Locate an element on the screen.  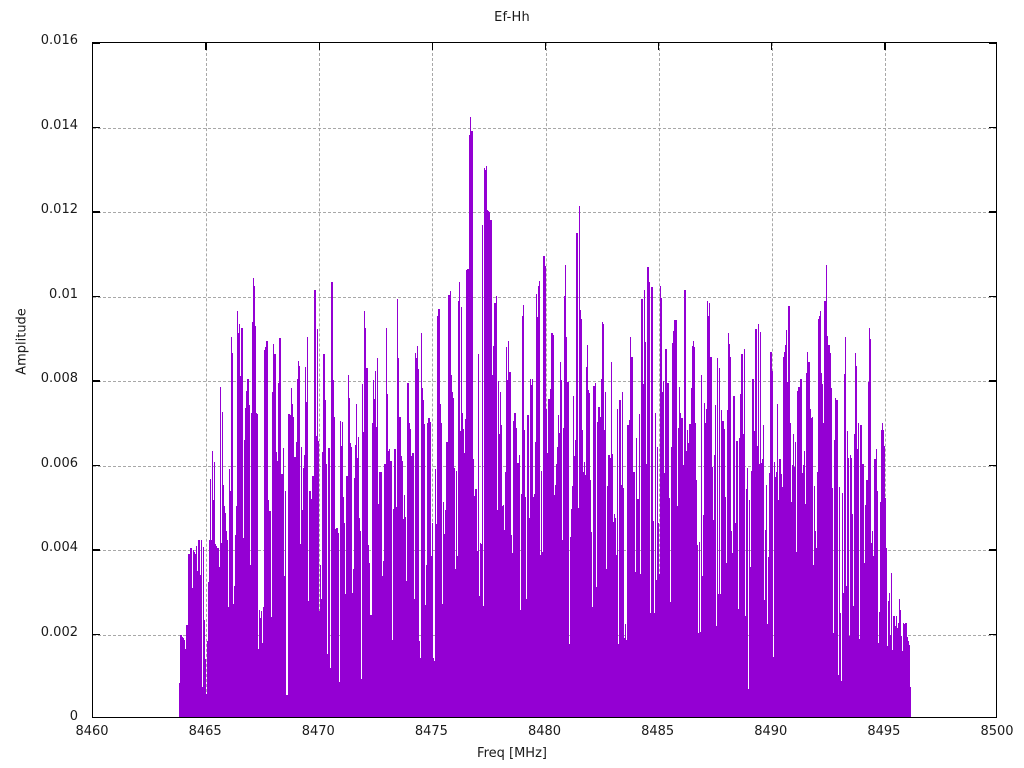
x-tick-label: 8485 is located at coordinates (658, 731).